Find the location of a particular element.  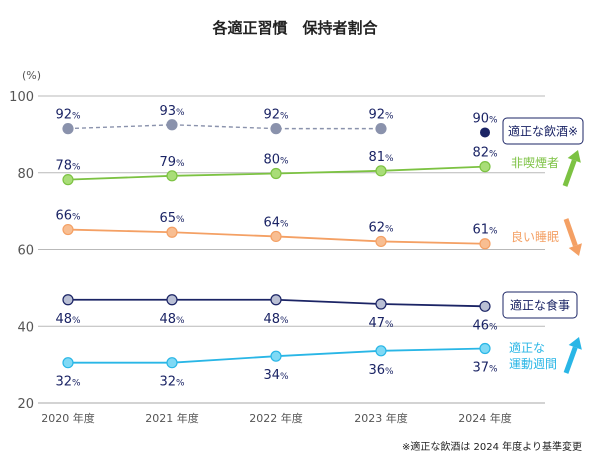

value-label-exercise: 34% is located at coordinates (276, 375).